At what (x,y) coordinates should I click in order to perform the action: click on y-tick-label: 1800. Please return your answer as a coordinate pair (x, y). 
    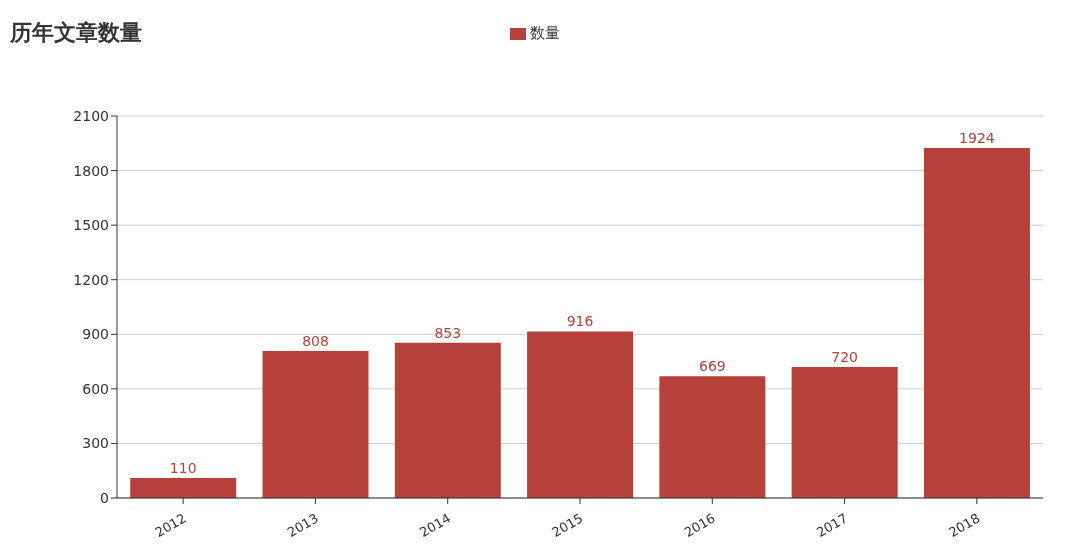
    Looking at the image, I should click on (91, 170).